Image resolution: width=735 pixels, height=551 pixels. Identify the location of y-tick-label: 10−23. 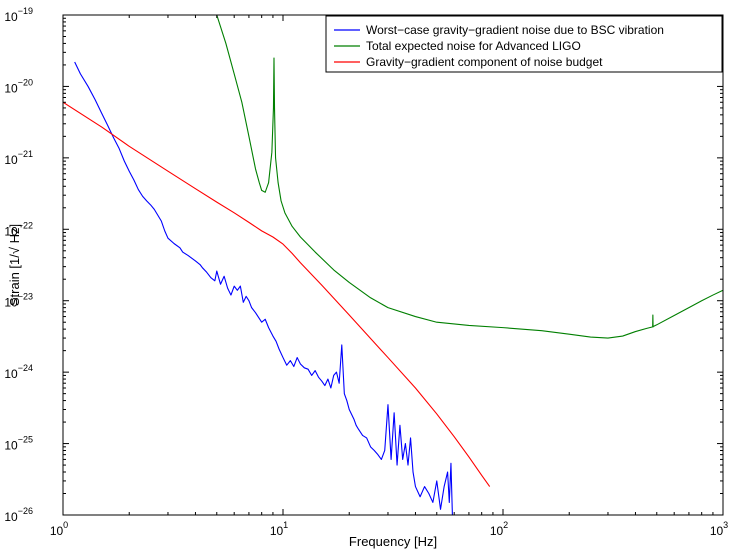
(18, 301).